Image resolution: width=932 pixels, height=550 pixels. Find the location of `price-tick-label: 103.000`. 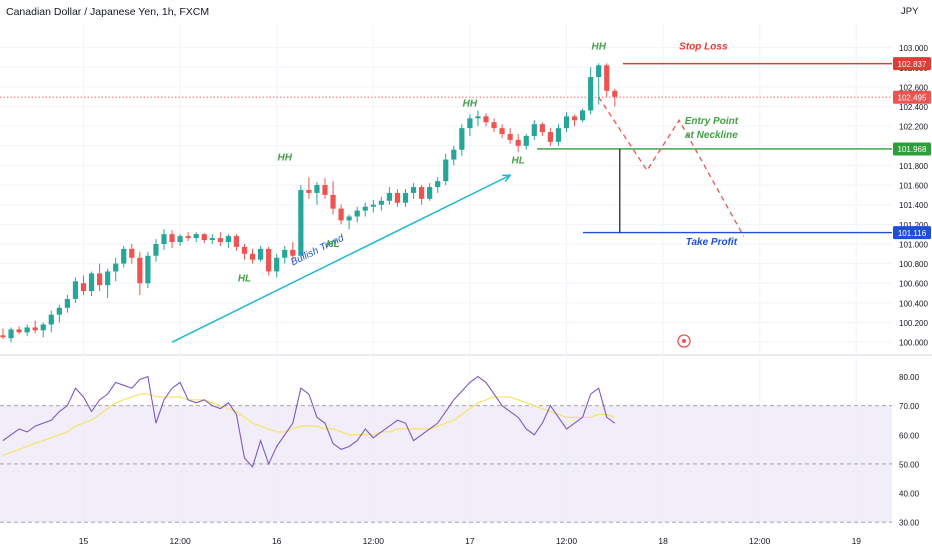

price-tick-label: 103.000 is located at coordinates (913, 48).